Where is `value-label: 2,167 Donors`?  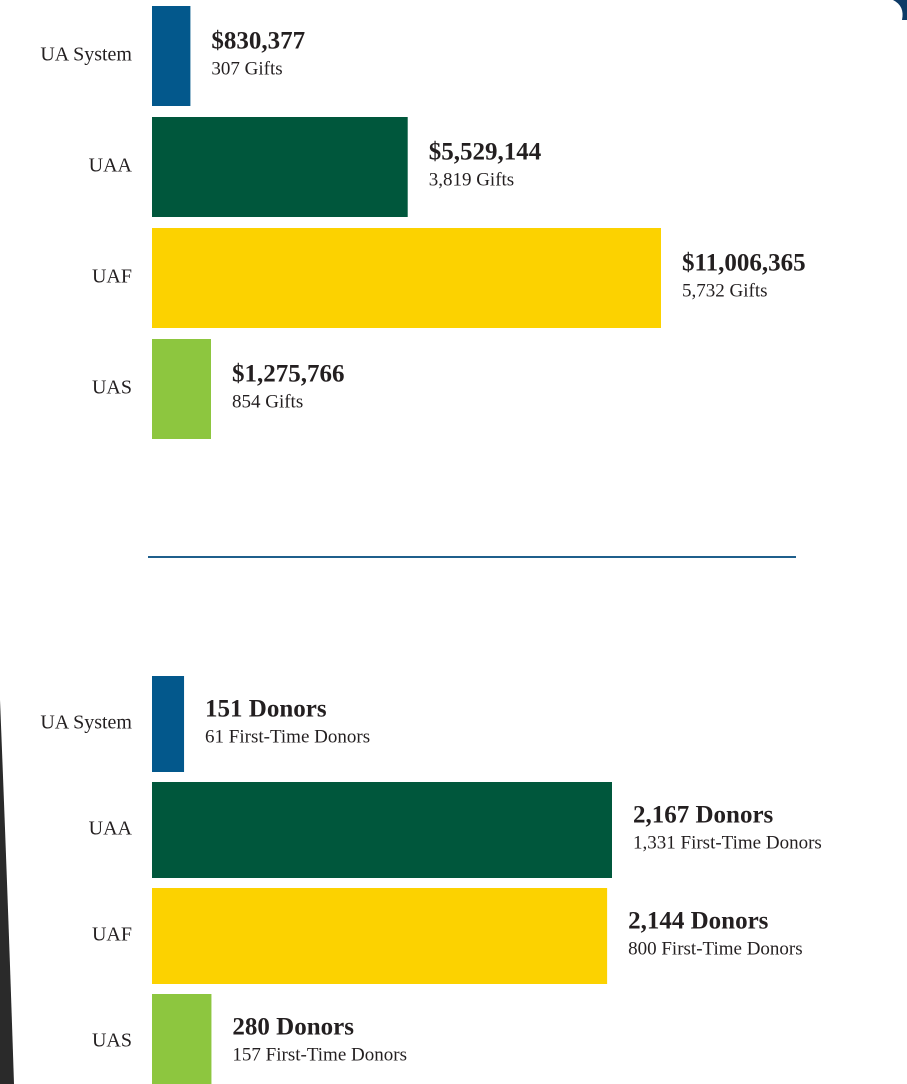
value-label: 2,167 Donors is located at coordinates (703, 815).